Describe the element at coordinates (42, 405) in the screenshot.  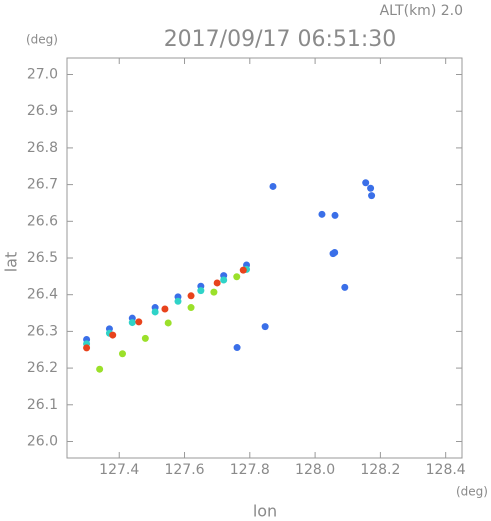
I see `y-tick-label: 26.1` at that location.